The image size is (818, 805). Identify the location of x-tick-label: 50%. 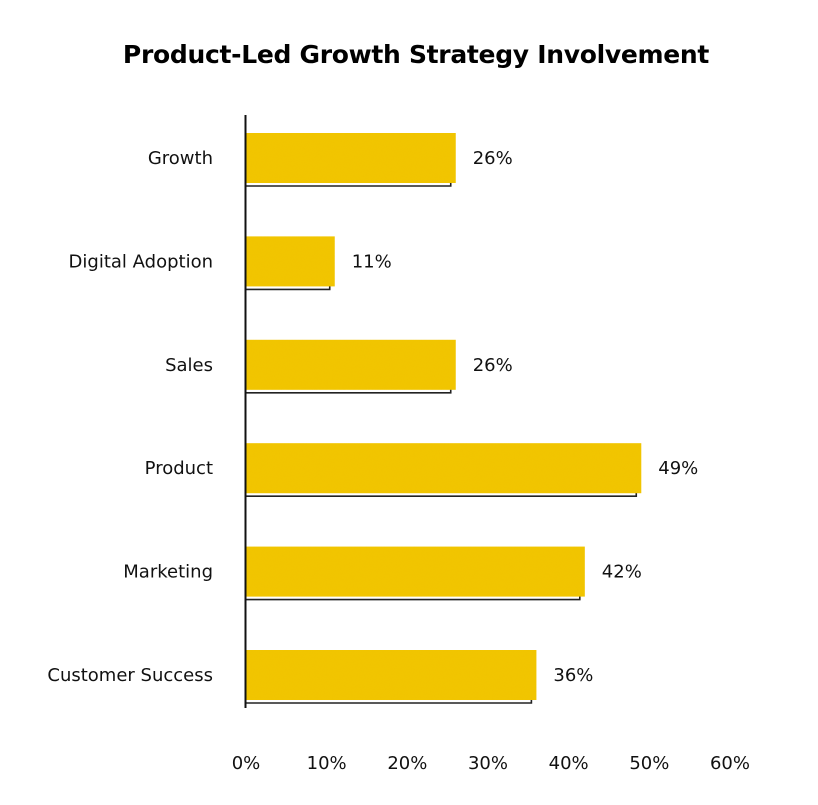
(649, 763).